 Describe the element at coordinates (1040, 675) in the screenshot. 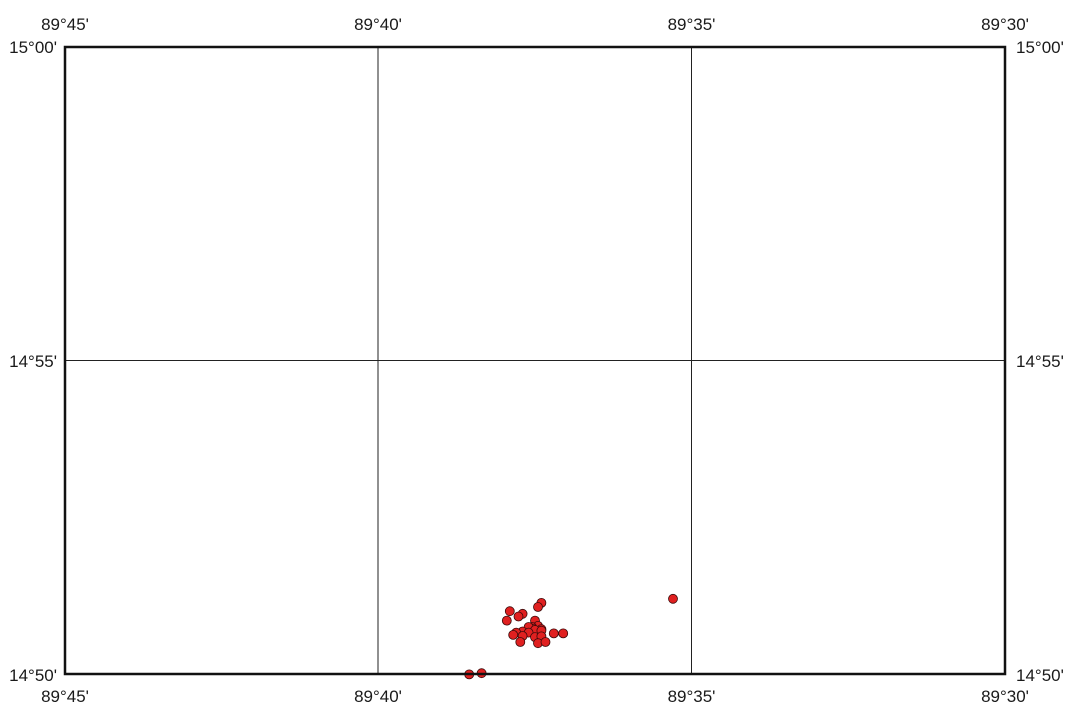

I see `lat-label-right-14-50: 14°50'` at that location.